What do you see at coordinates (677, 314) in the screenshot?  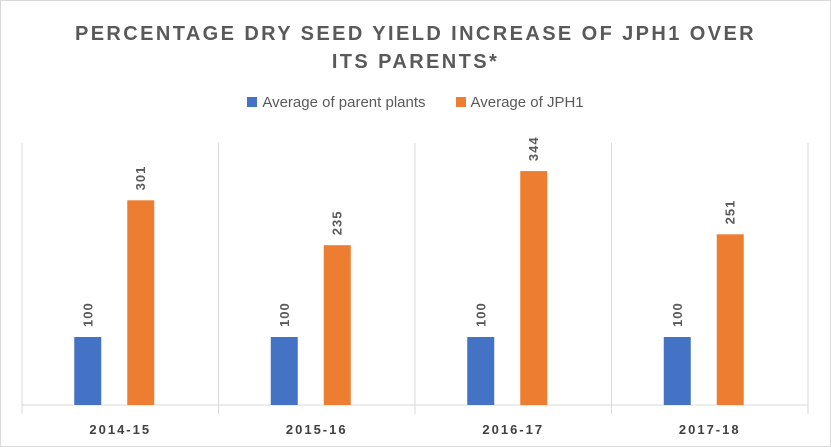 I see `data-label-parents-2017-18: 100` at bounding box center [677, 314].